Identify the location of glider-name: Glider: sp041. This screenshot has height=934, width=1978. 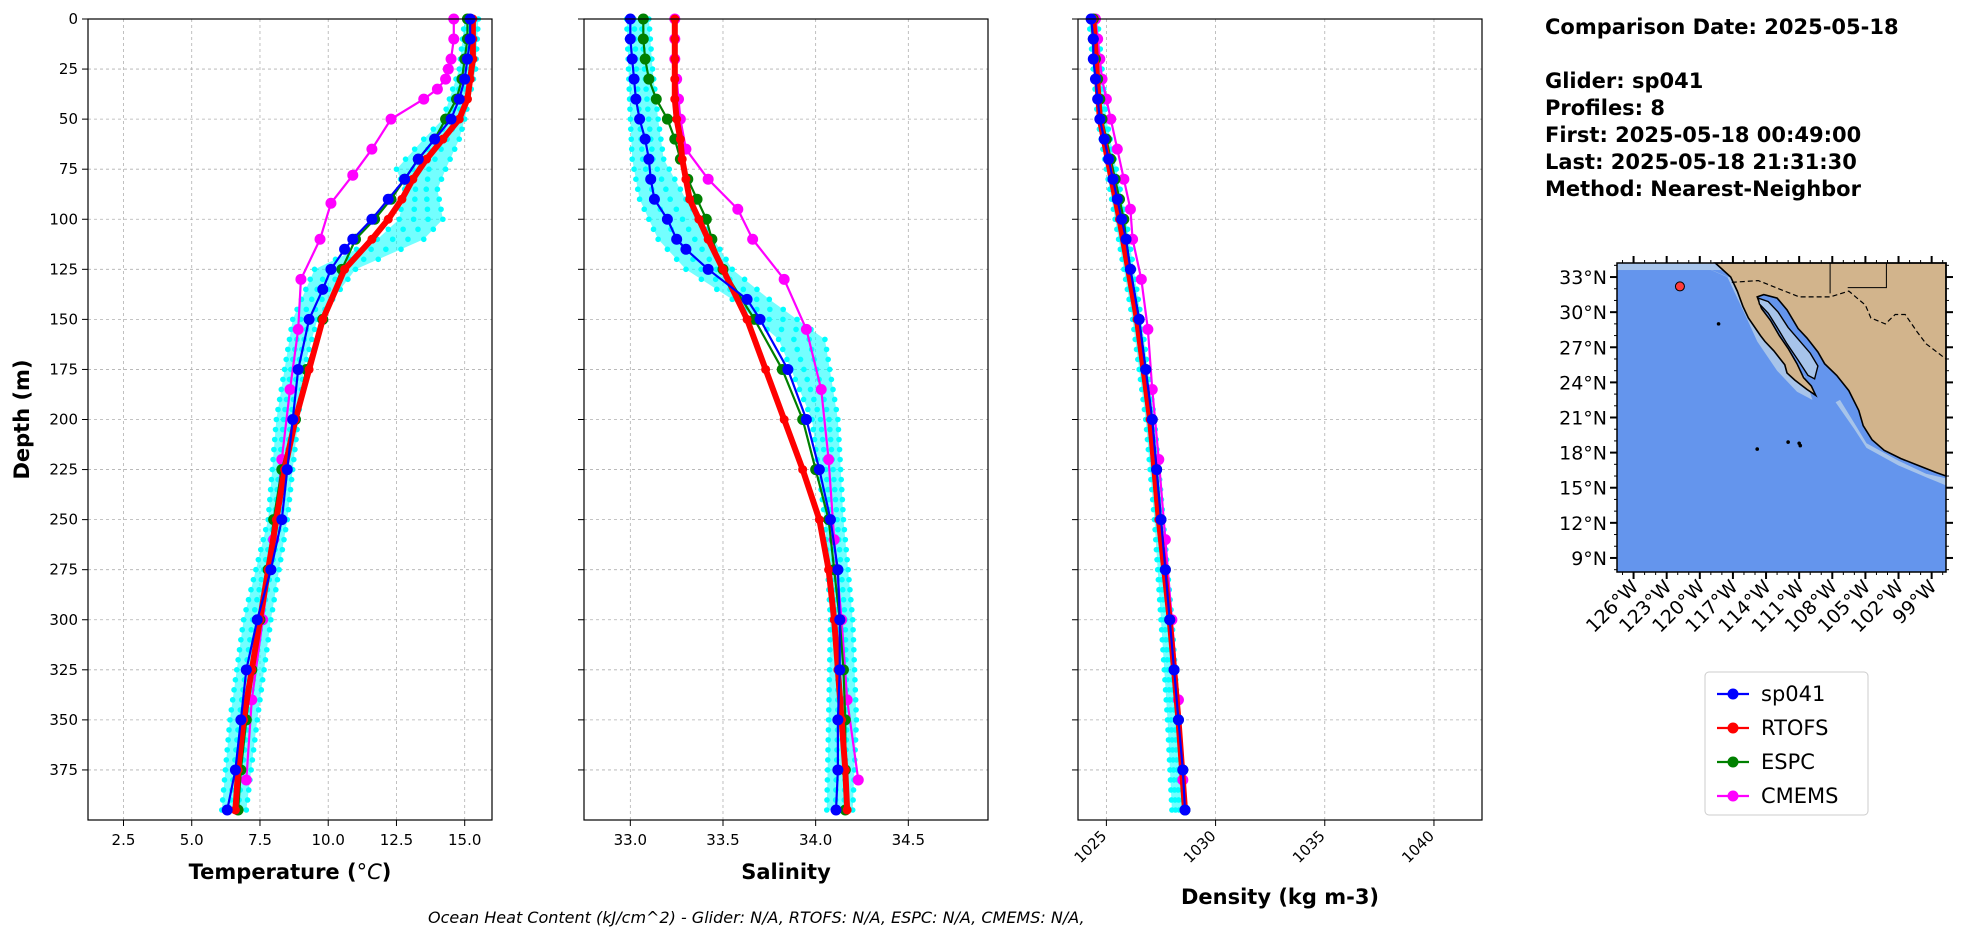
(1624, 81).